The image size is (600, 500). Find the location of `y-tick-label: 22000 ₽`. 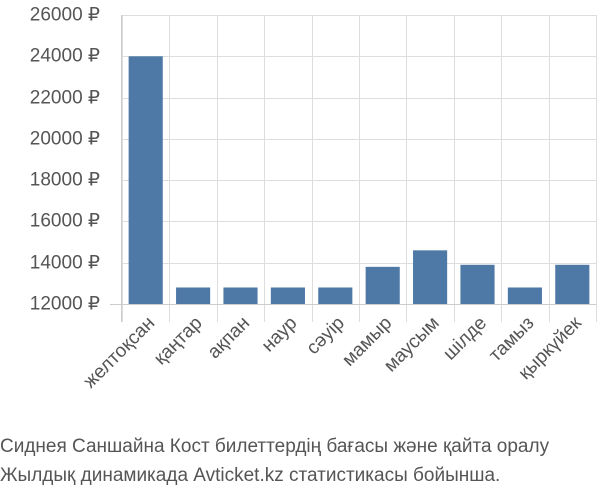

y-tick-label: 22000 ₽ is located at coordinates (65, 98).